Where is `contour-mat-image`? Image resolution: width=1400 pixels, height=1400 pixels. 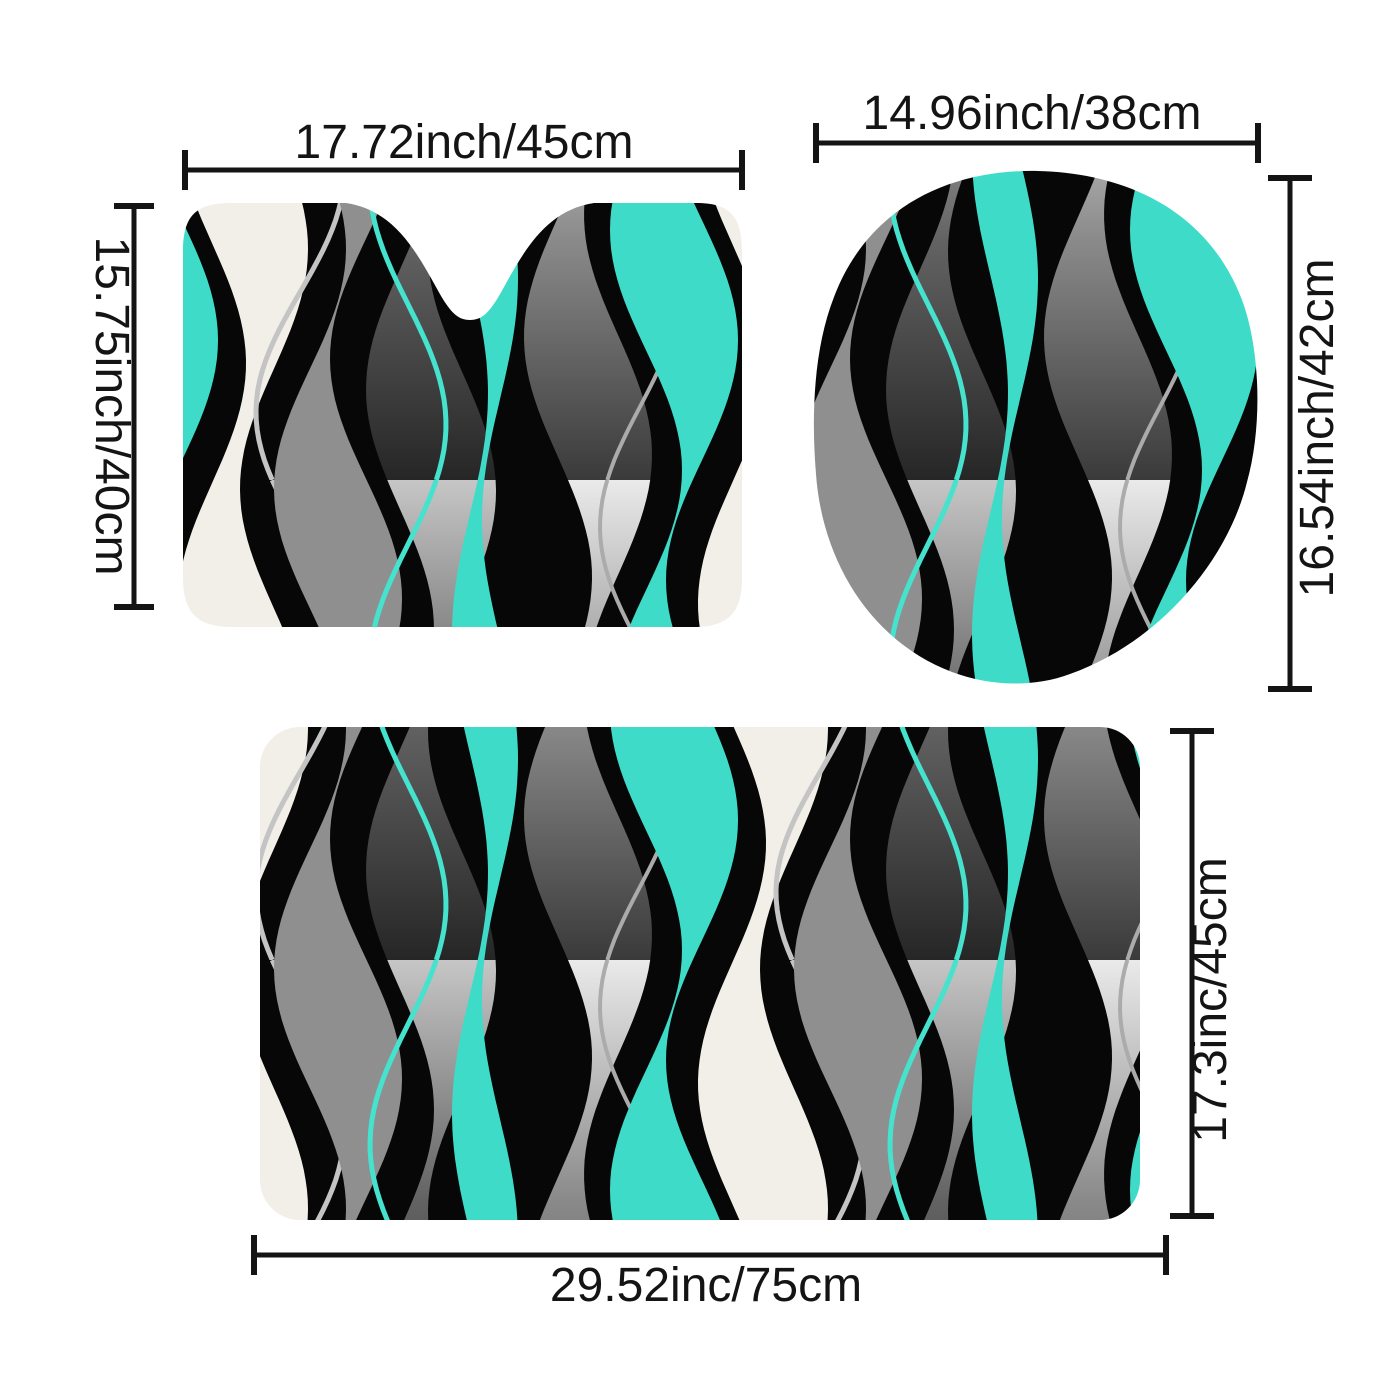 contour-mat-image is located at coordinates (462, 415).